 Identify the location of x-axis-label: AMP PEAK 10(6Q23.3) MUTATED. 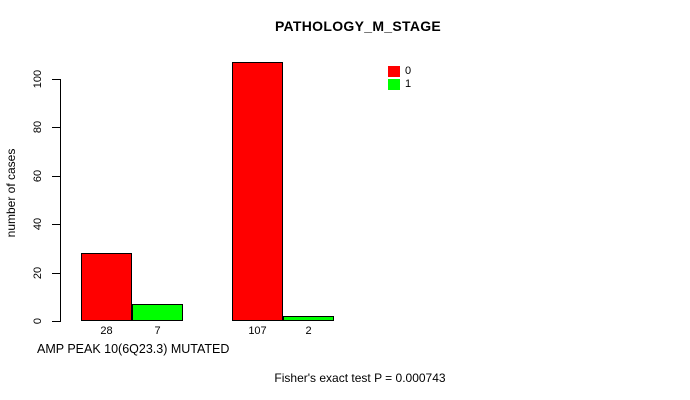
(133, 349).